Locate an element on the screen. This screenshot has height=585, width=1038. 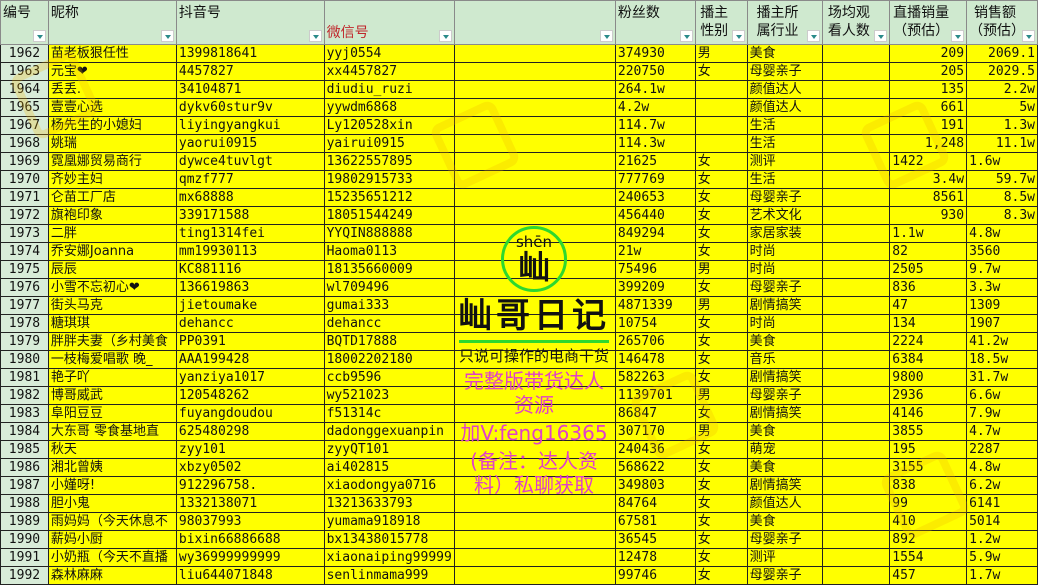
table-cell: 1.1w is located at coordinates (928, 233).